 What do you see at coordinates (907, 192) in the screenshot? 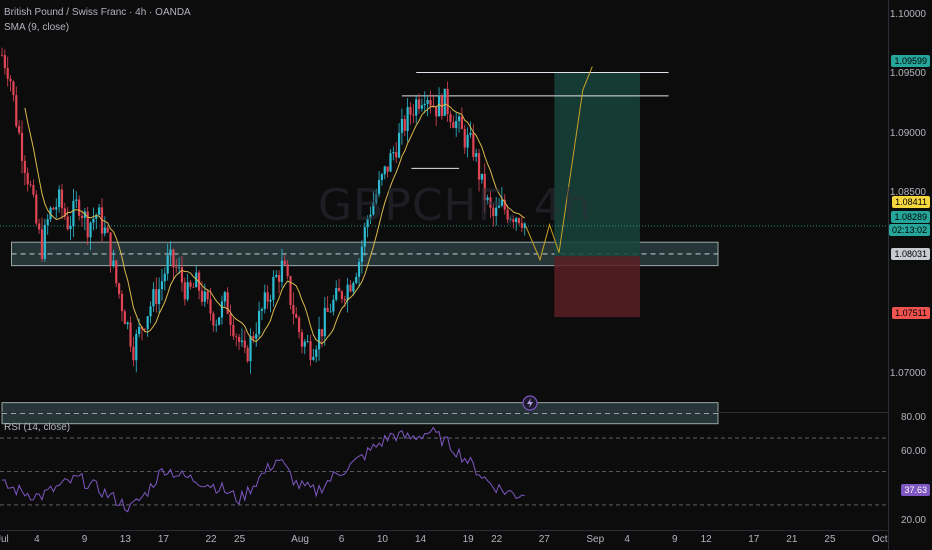
I see `price-tick-4: 1.08500` at bounding box center [907, 192].